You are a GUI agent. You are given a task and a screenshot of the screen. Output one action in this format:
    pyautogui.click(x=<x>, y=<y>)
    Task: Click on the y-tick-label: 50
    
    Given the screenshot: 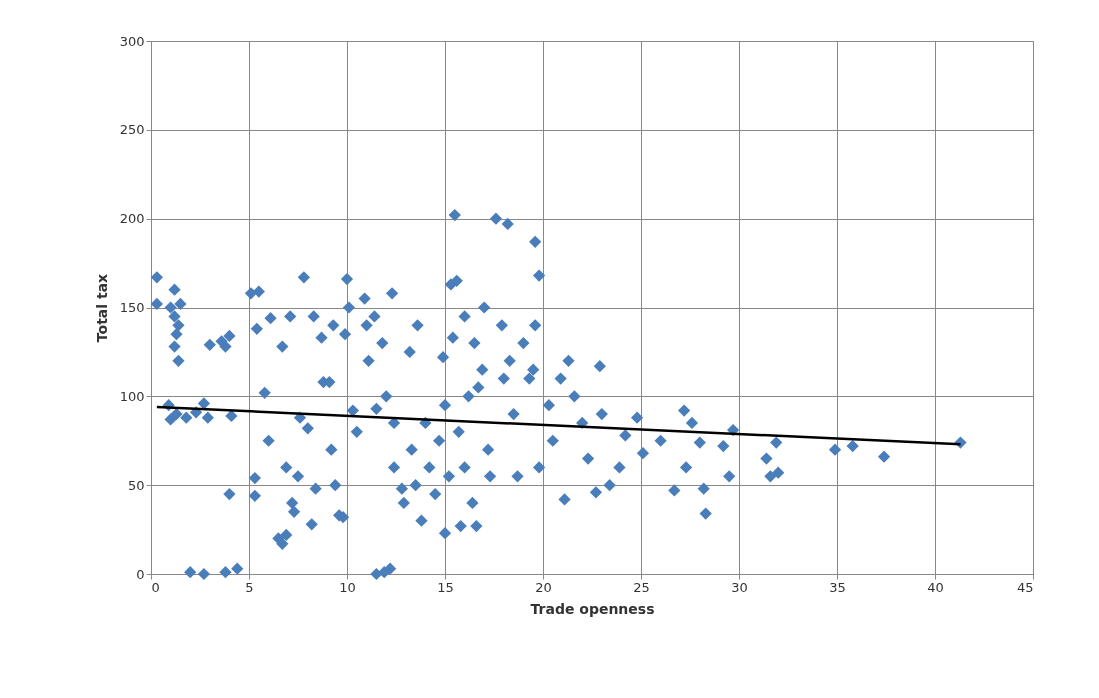 What is the action you would take?
    pyautogui.click(x=136, y=485)
    